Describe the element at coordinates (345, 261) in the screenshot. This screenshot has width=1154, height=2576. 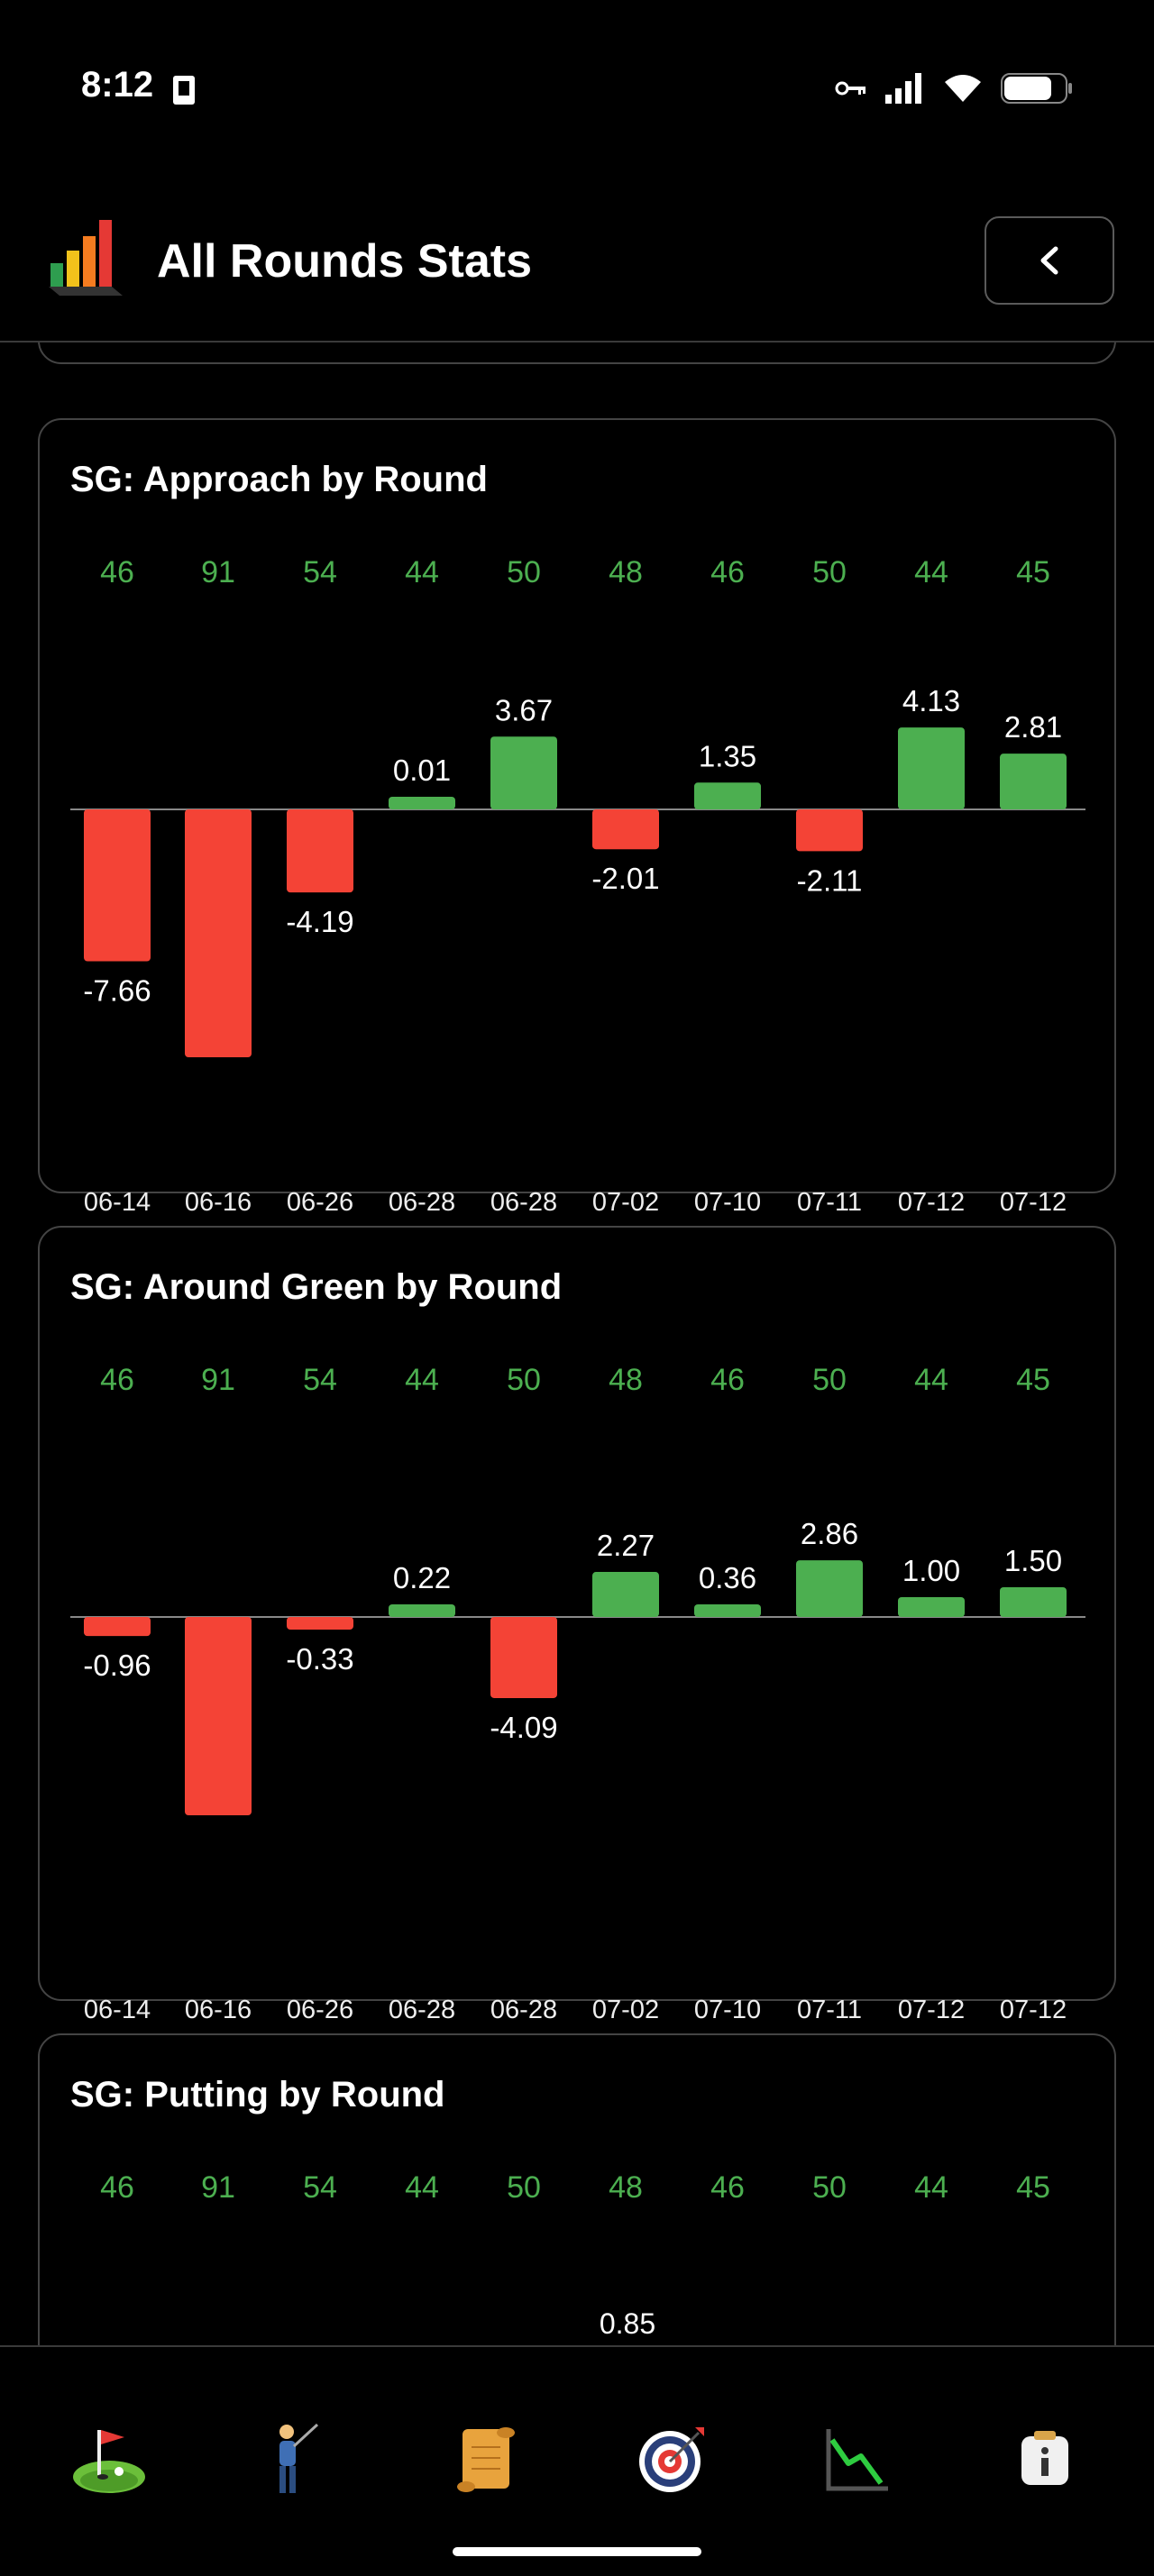
I see `page-title: All Rounds Stats` at that location.